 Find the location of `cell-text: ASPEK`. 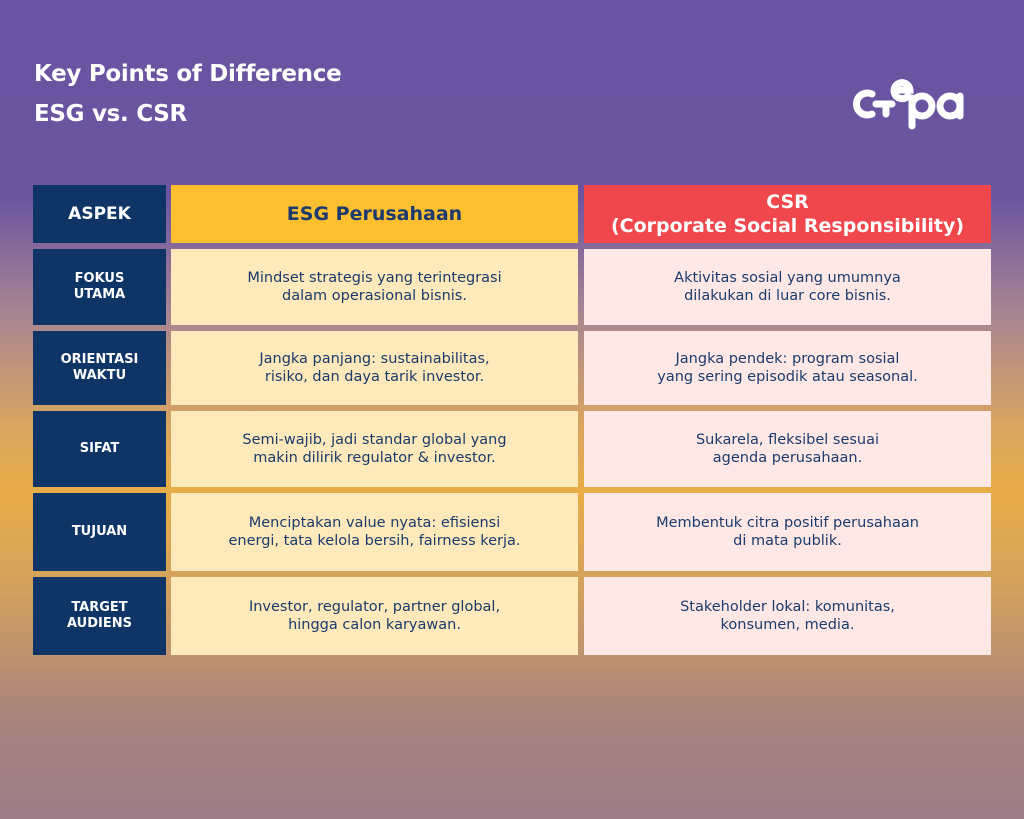

cell-text: ASPEK is located at coordinates (99, 214).